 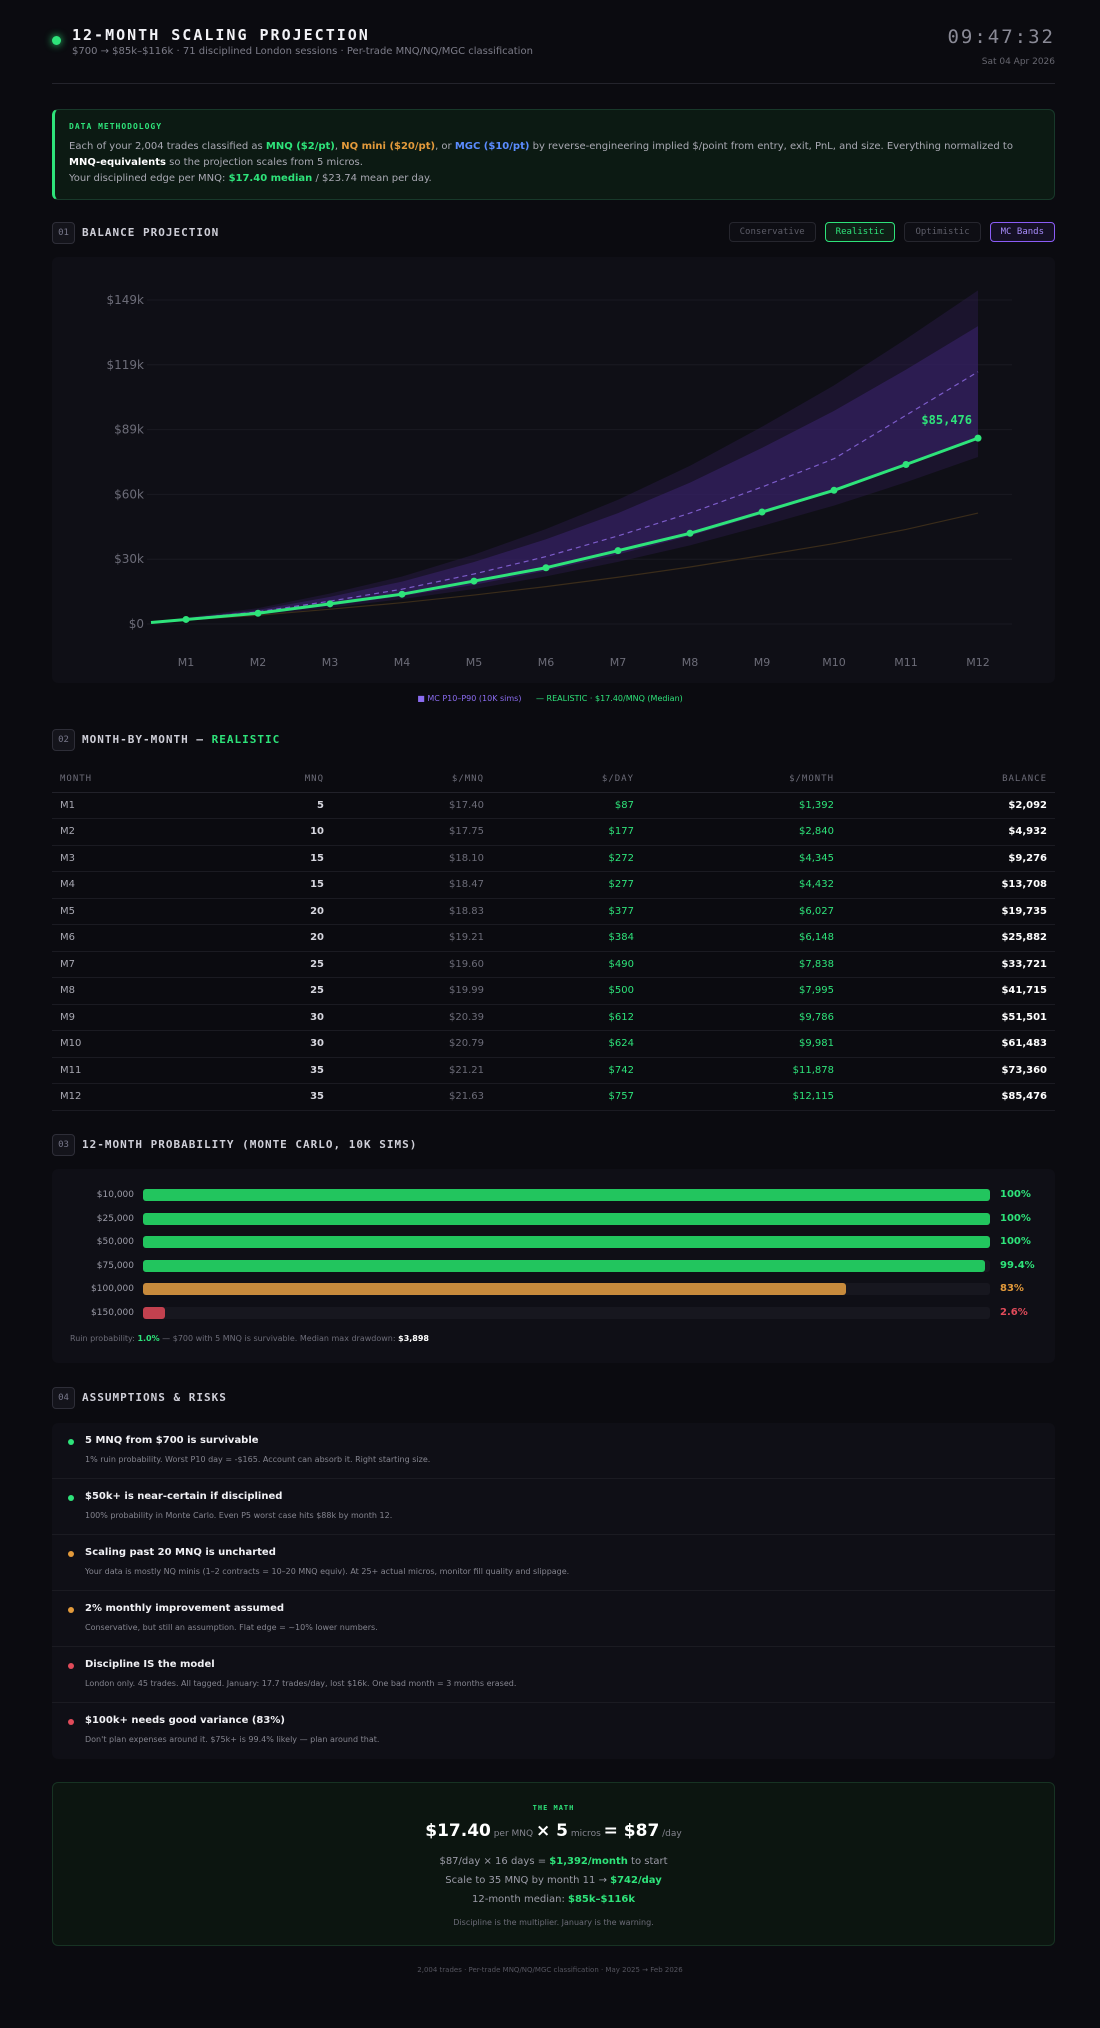 I want to click on x-tick-label: M7, so click(x=618, y=662).